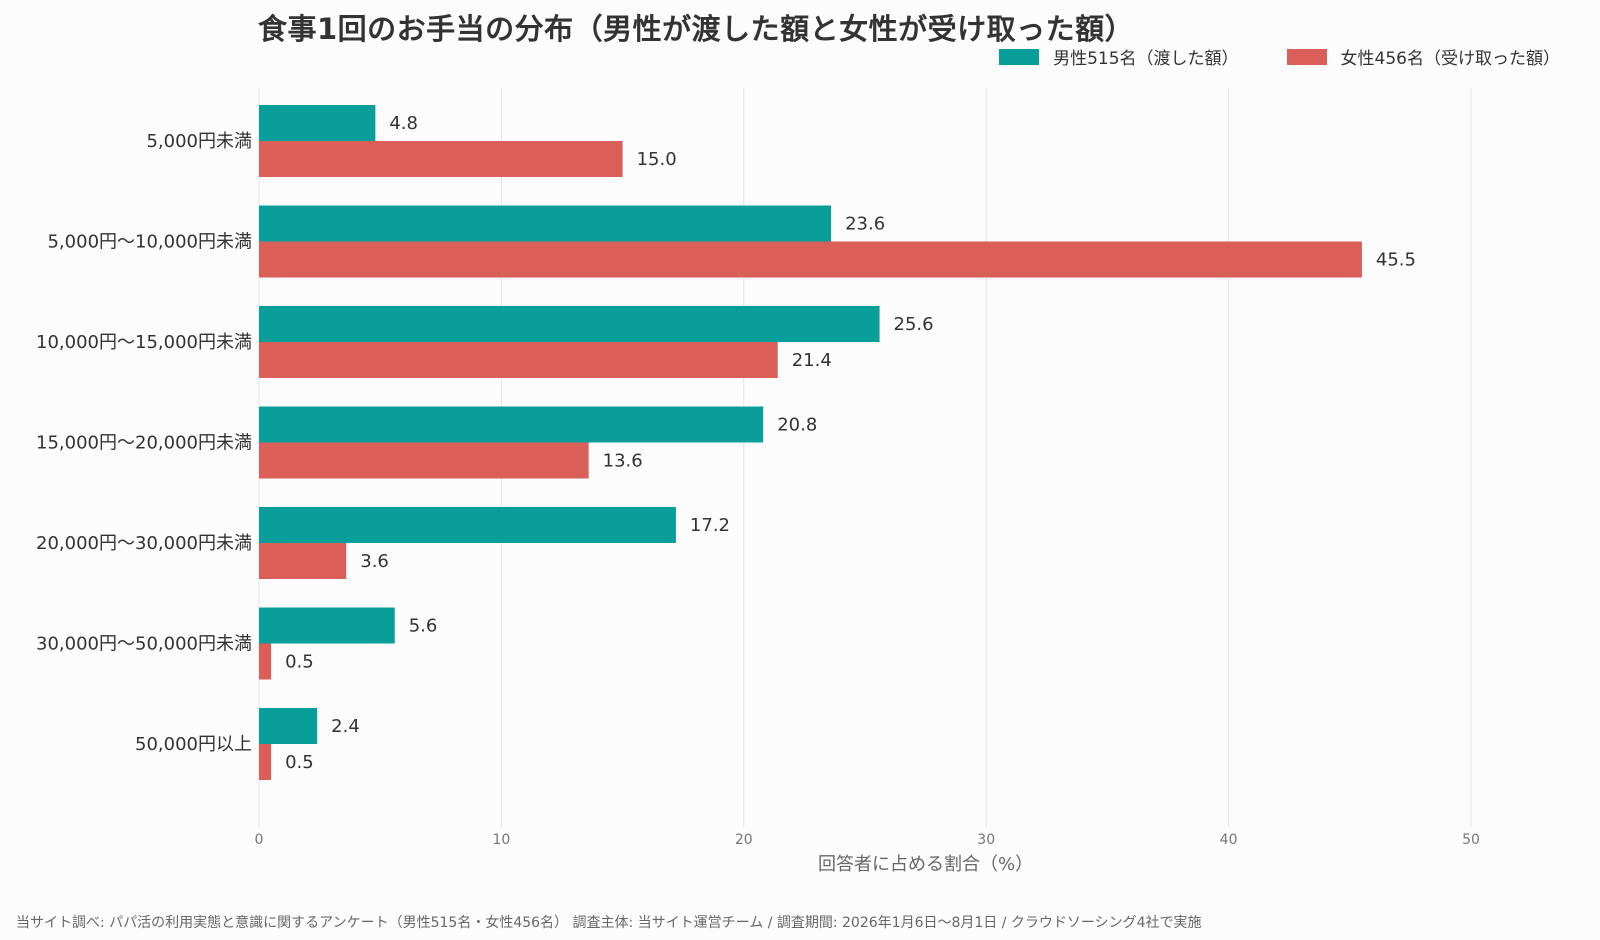 Image resolution: width=1600 pixels, height=940 pixels. What do you see at coordinates (657, 159) in the screenshot?
I see `value-label-female: 15.0` at bounding box center [657, 159].